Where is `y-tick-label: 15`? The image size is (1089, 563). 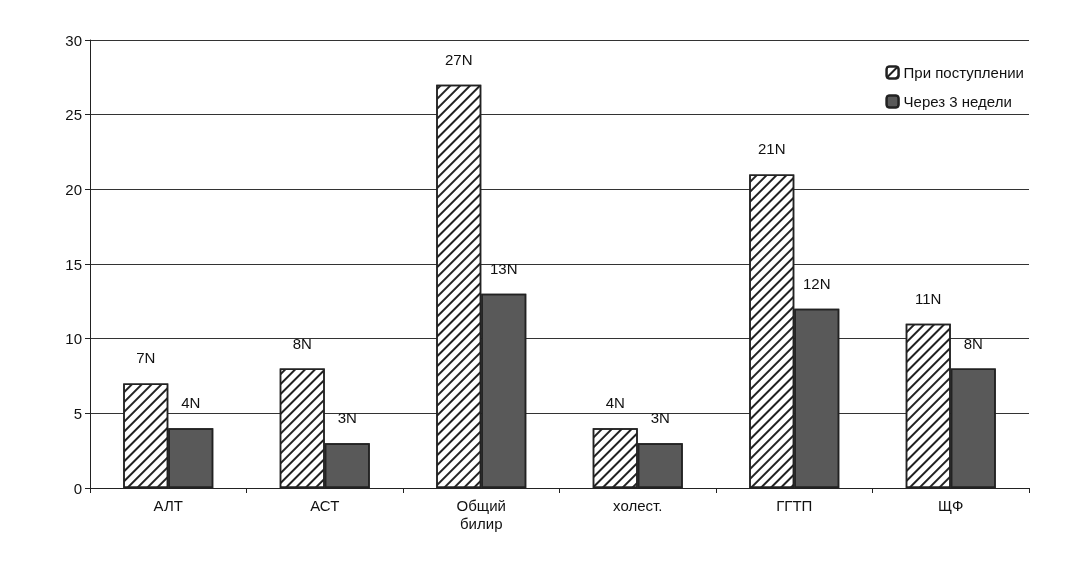
y-tick-label: 15 is located at coordinates (73, 264).